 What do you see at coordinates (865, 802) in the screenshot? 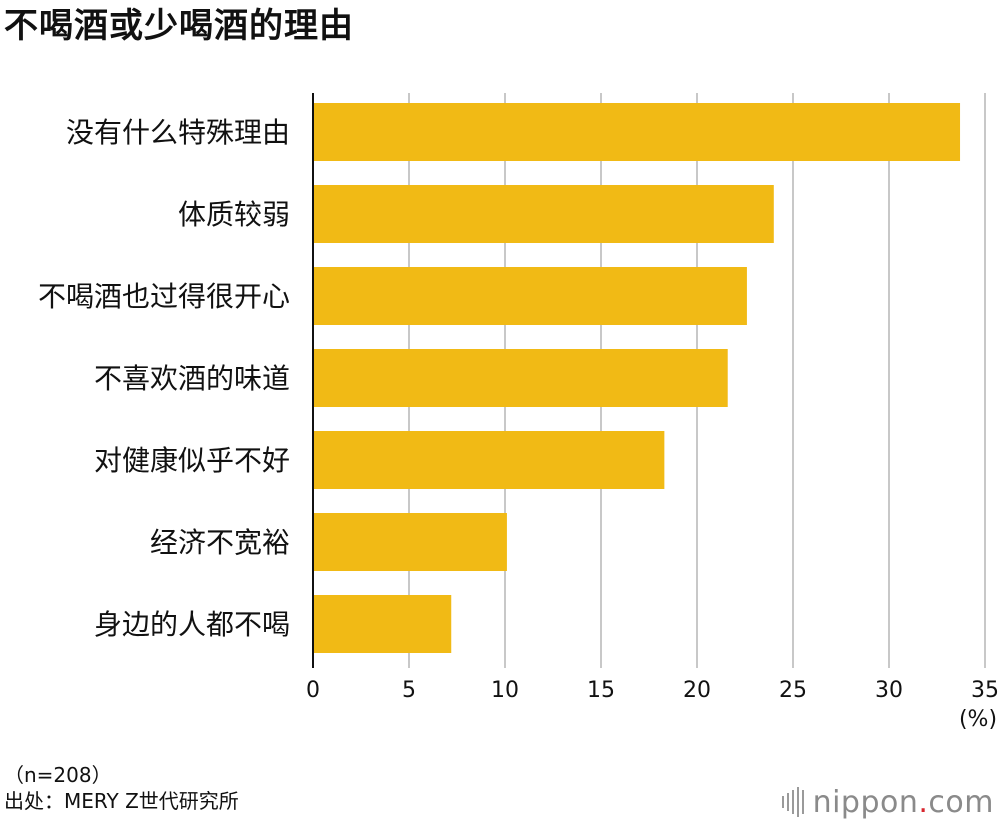
I see `logo-name: nippon` at bounding box center [865, 802].